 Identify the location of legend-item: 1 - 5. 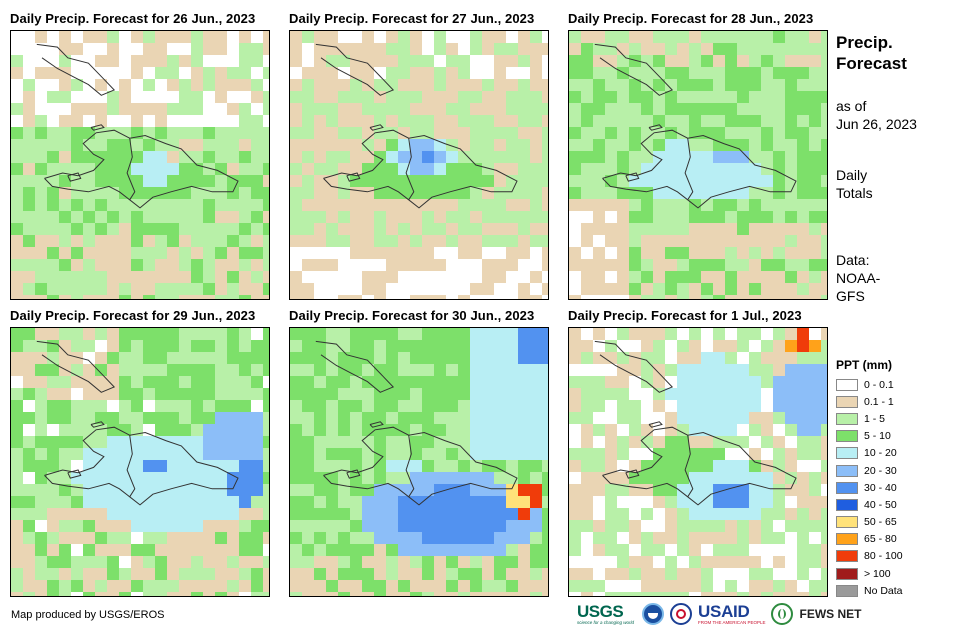
(869, 418).